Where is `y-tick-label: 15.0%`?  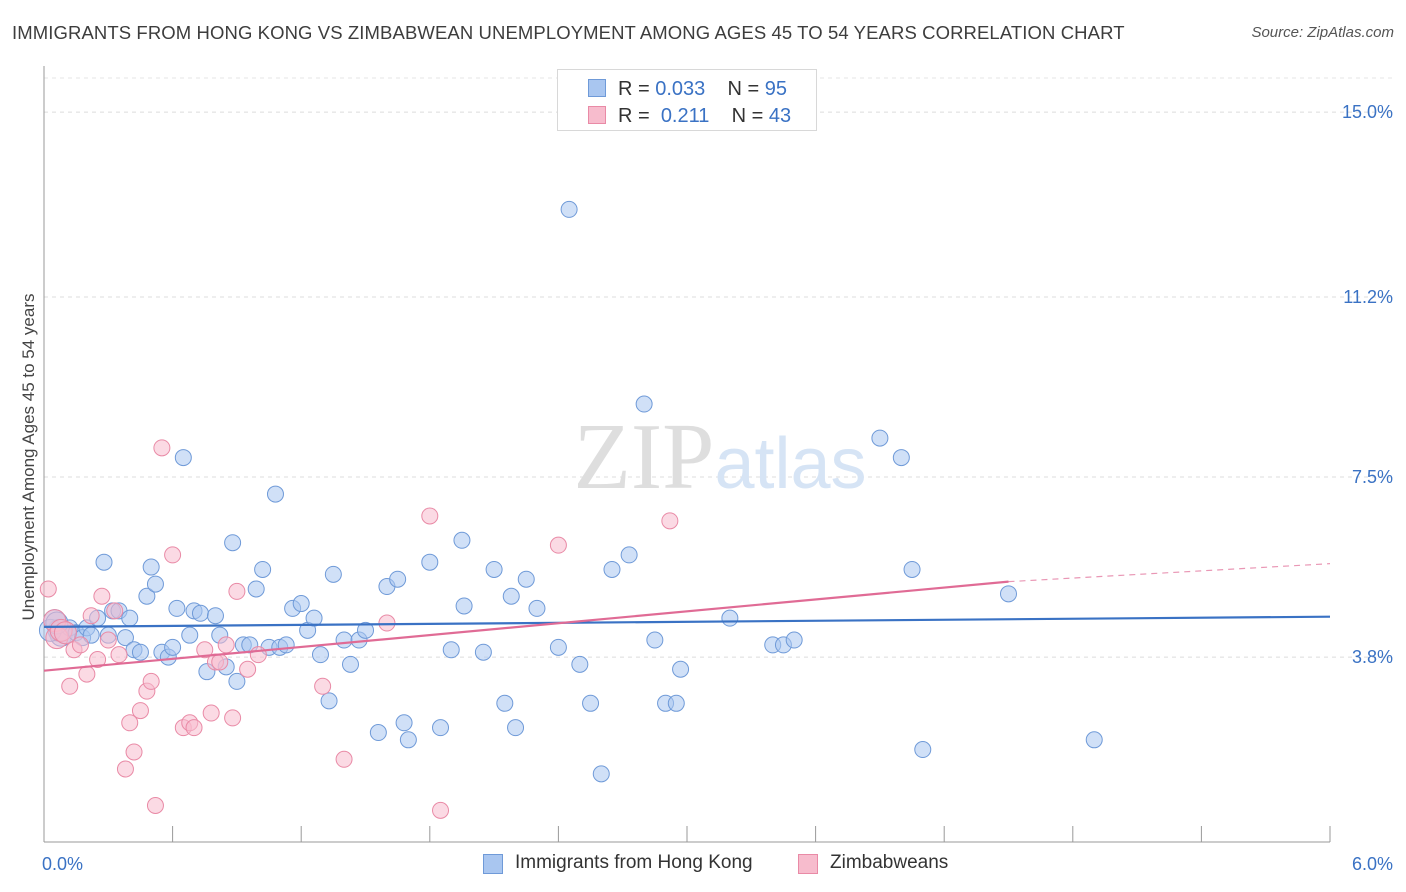
y-tick-label: 15.0% is located at coordinates (1367, 112).